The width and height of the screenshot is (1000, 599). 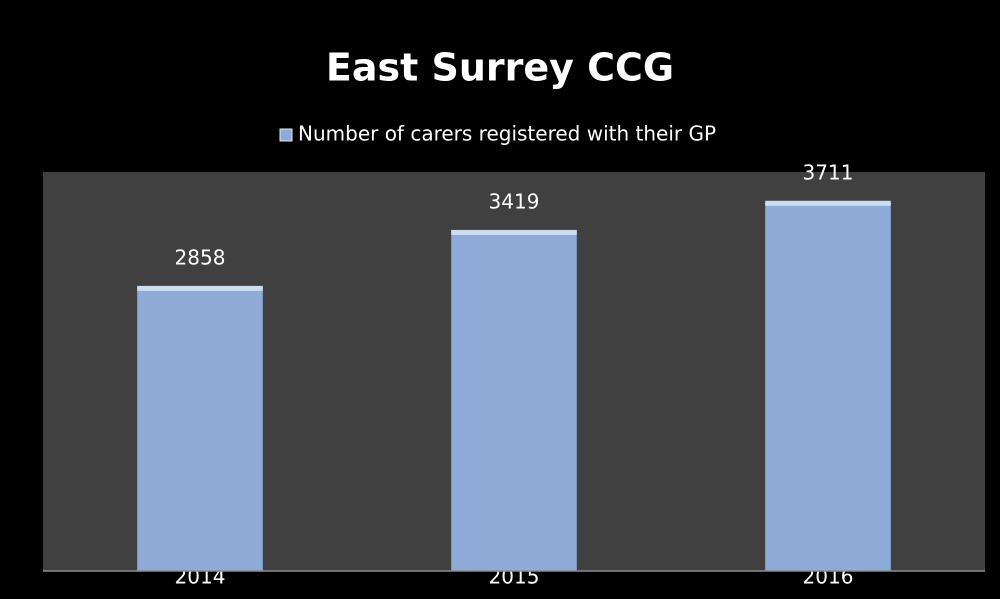 What do you see at coordinates (200, 257) in the screenshot?
I see `data-label: 2858` at bounding box center [200, 257].